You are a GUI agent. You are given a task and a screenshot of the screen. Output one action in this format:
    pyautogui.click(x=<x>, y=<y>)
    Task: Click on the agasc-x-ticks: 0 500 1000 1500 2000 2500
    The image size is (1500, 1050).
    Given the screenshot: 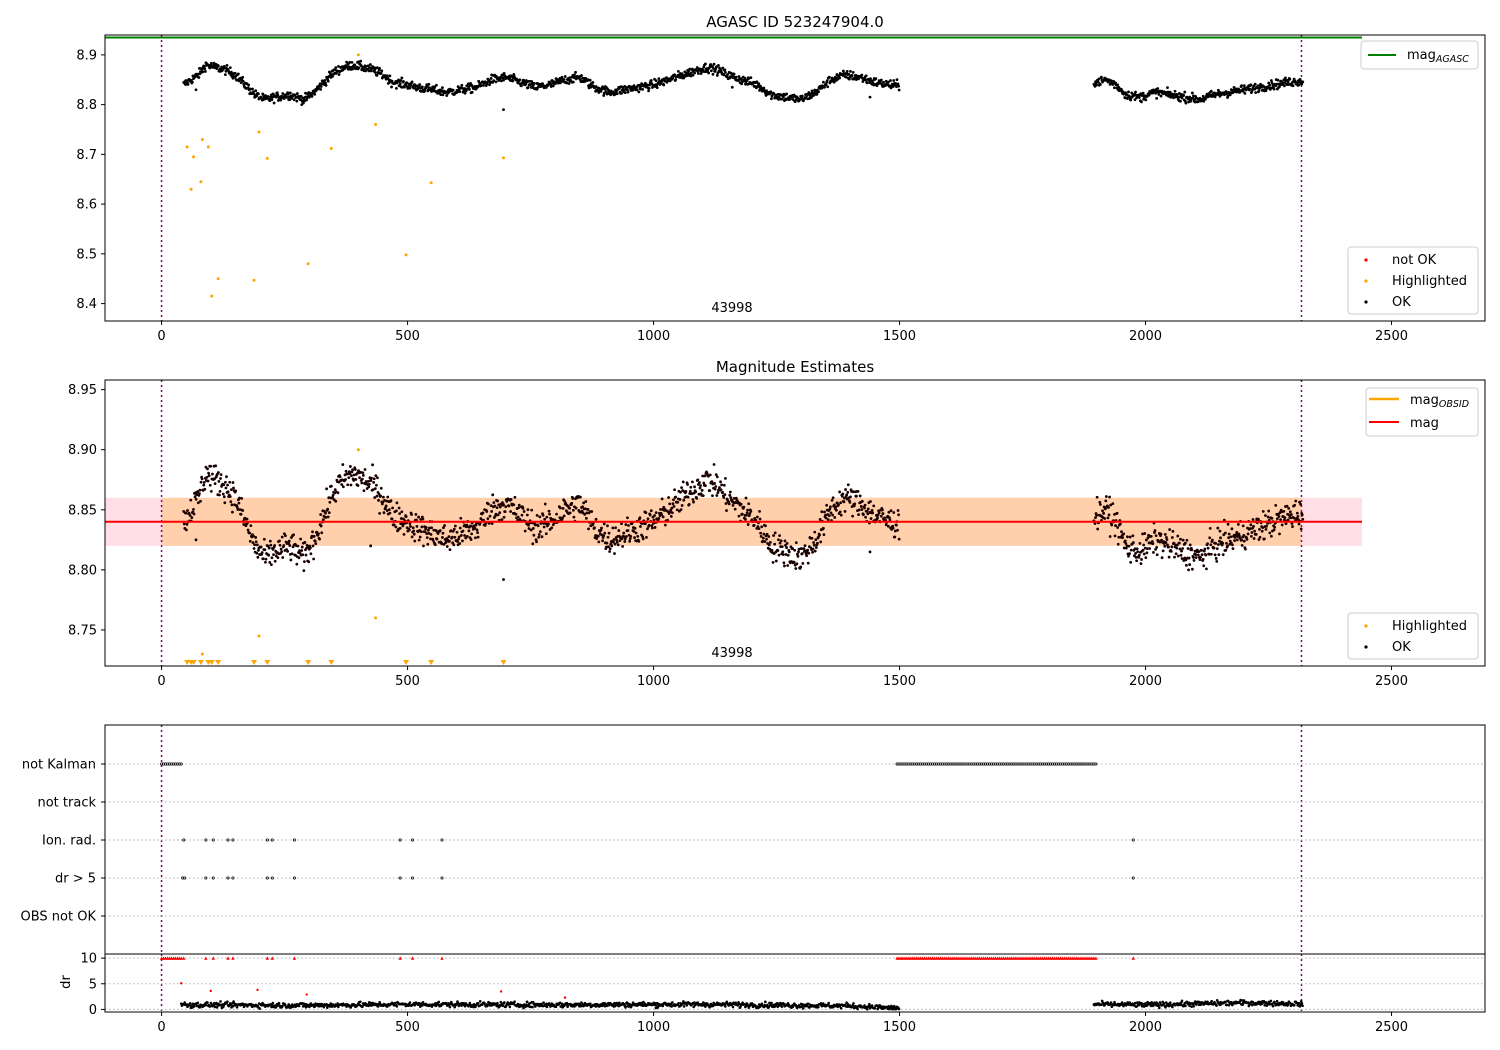 What is the action you would take?
    pyautogui.click(x=782, y=332)
    